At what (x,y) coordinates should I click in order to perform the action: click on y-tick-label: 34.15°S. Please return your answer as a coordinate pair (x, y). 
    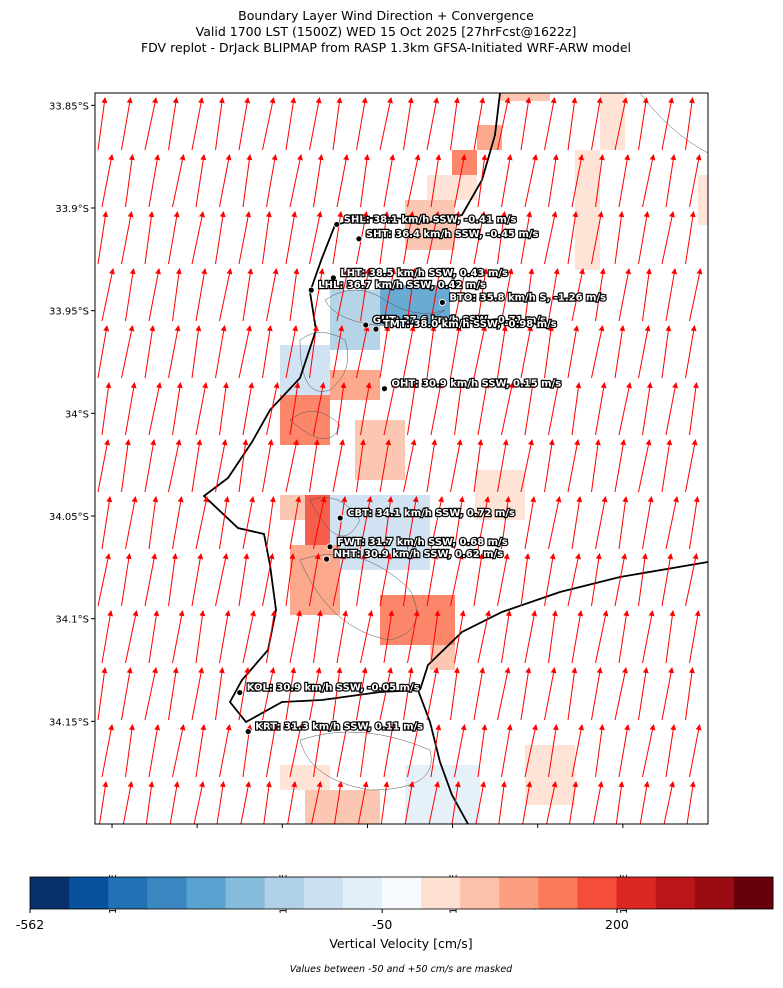
    Looking at the image, I should click on (69, 722).